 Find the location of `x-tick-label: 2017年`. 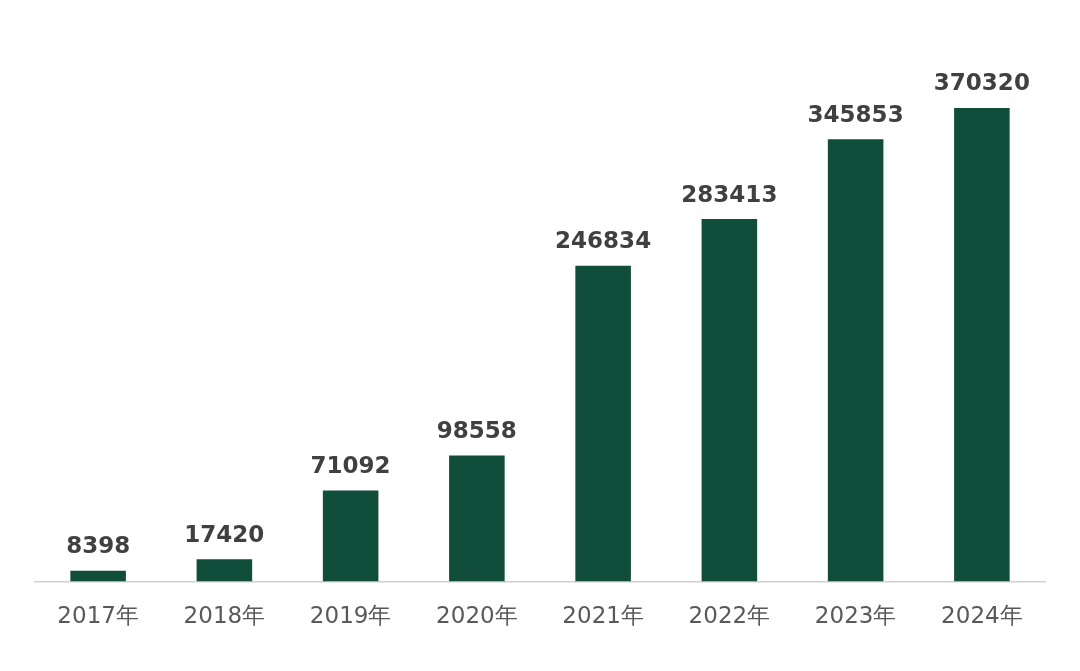

x-tick-label: 2017年 is located at coordinates (98, 615).